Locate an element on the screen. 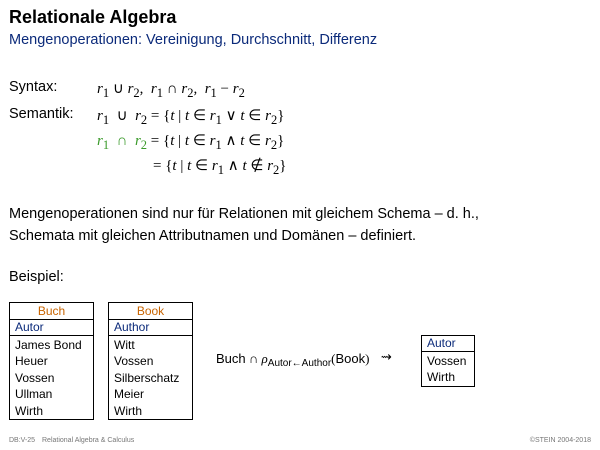 The width and height of the screenshot is (600, 450). table-row: Heuer is located at coordinates (31, 361).